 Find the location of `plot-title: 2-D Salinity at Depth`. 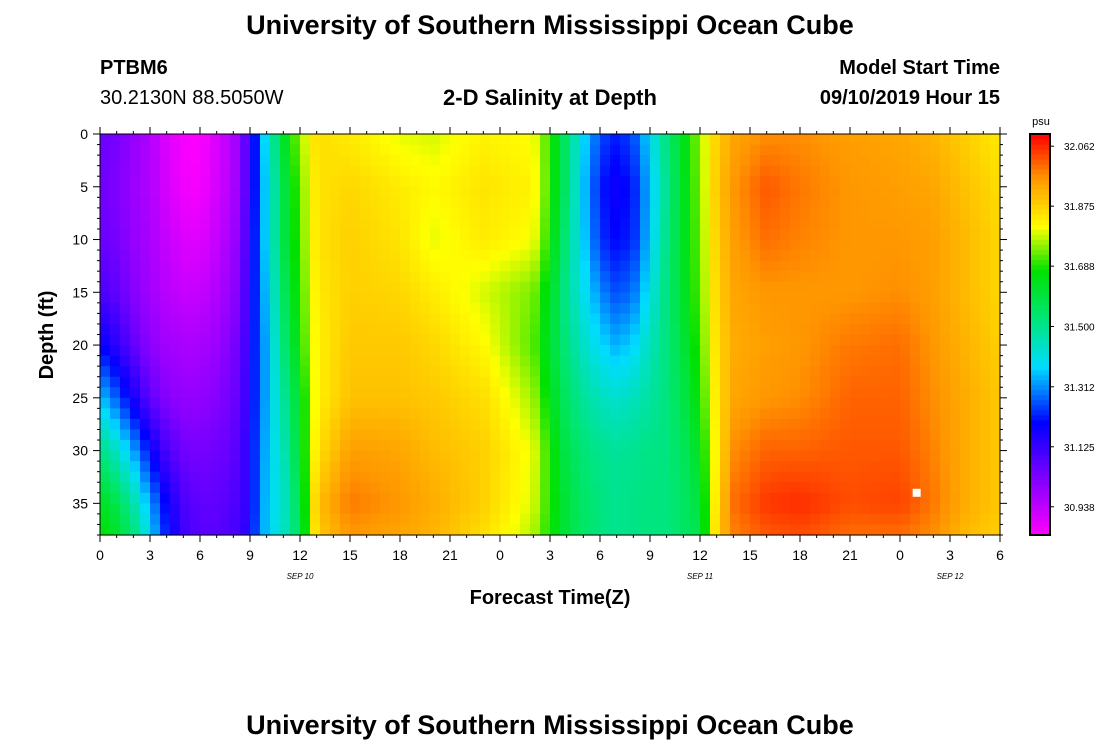

plot-title: 2-D Salinity at Depth is located at coordinates (550, 97).